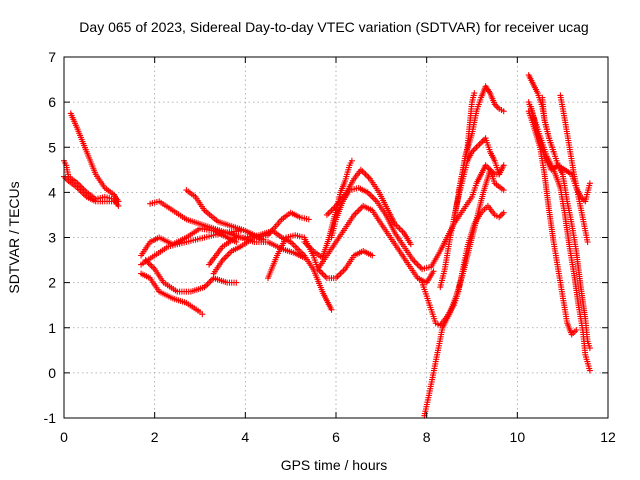 Image resolution: width=640 pixels, height=480 pixels. Describe the element at coordinates (50, 418) in the screenshot. I see `y-tick-label: -1` at that location.